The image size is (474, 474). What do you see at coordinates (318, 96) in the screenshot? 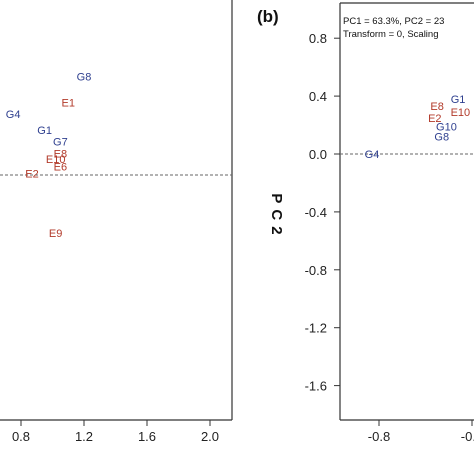
I see `panel-b-y-tick-label: 0.4` at bounding box center [318, 96].